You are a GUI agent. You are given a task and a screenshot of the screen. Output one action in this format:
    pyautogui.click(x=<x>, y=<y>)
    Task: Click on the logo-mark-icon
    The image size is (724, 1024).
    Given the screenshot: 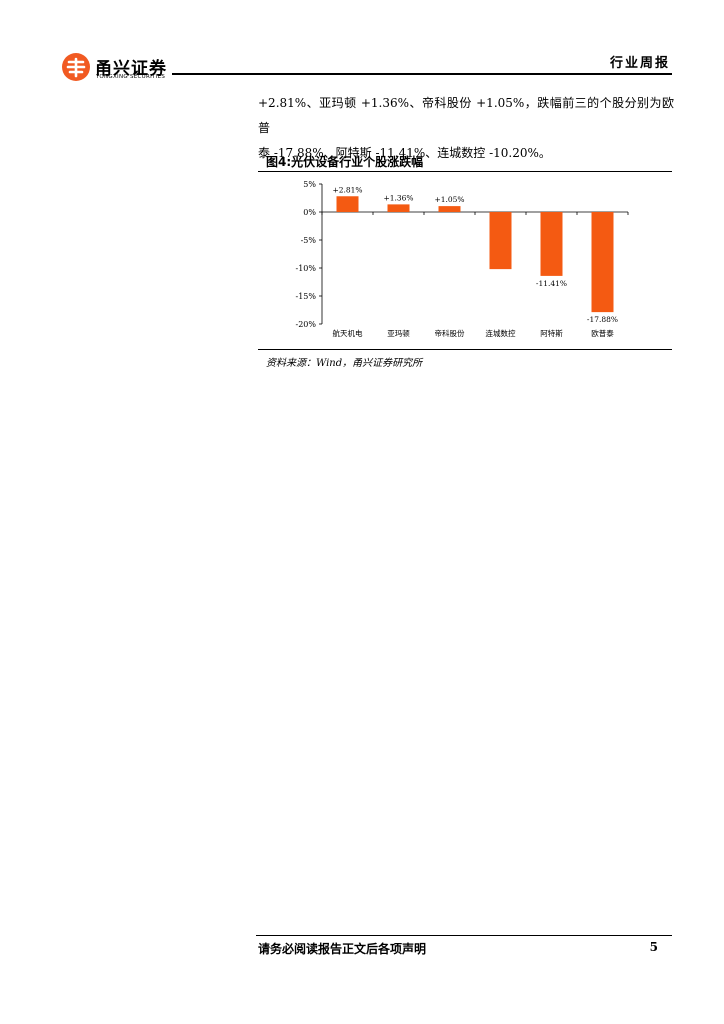 What is the action you would take?
    pyautogui.click(x=76, y=67)
    